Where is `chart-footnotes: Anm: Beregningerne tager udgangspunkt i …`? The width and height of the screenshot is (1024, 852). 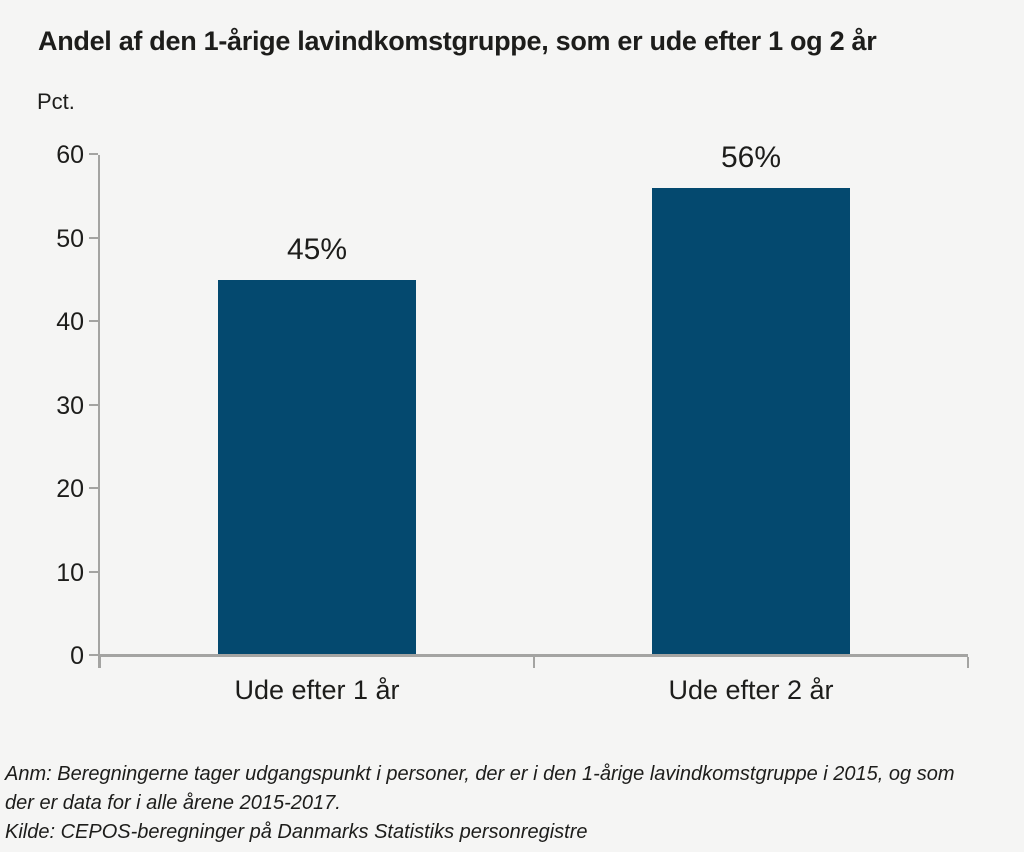
chart-footnotes: Anm: Beregningerne tager udgangspunkt i … is located at coordinates (512, 803).